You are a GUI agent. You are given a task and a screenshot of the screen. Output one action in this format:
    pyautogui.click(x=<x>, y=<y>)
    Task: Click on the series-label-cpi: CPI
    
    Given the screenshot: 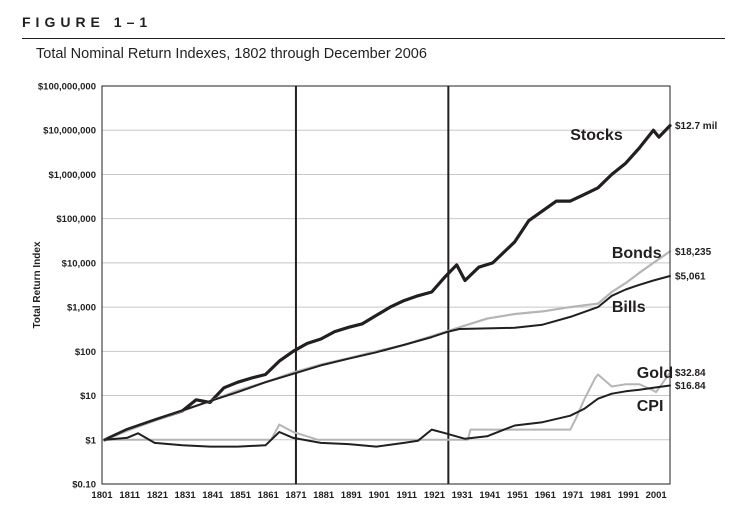 What is the action you would take?
    pyautogui.click(x=650, y=406)
    